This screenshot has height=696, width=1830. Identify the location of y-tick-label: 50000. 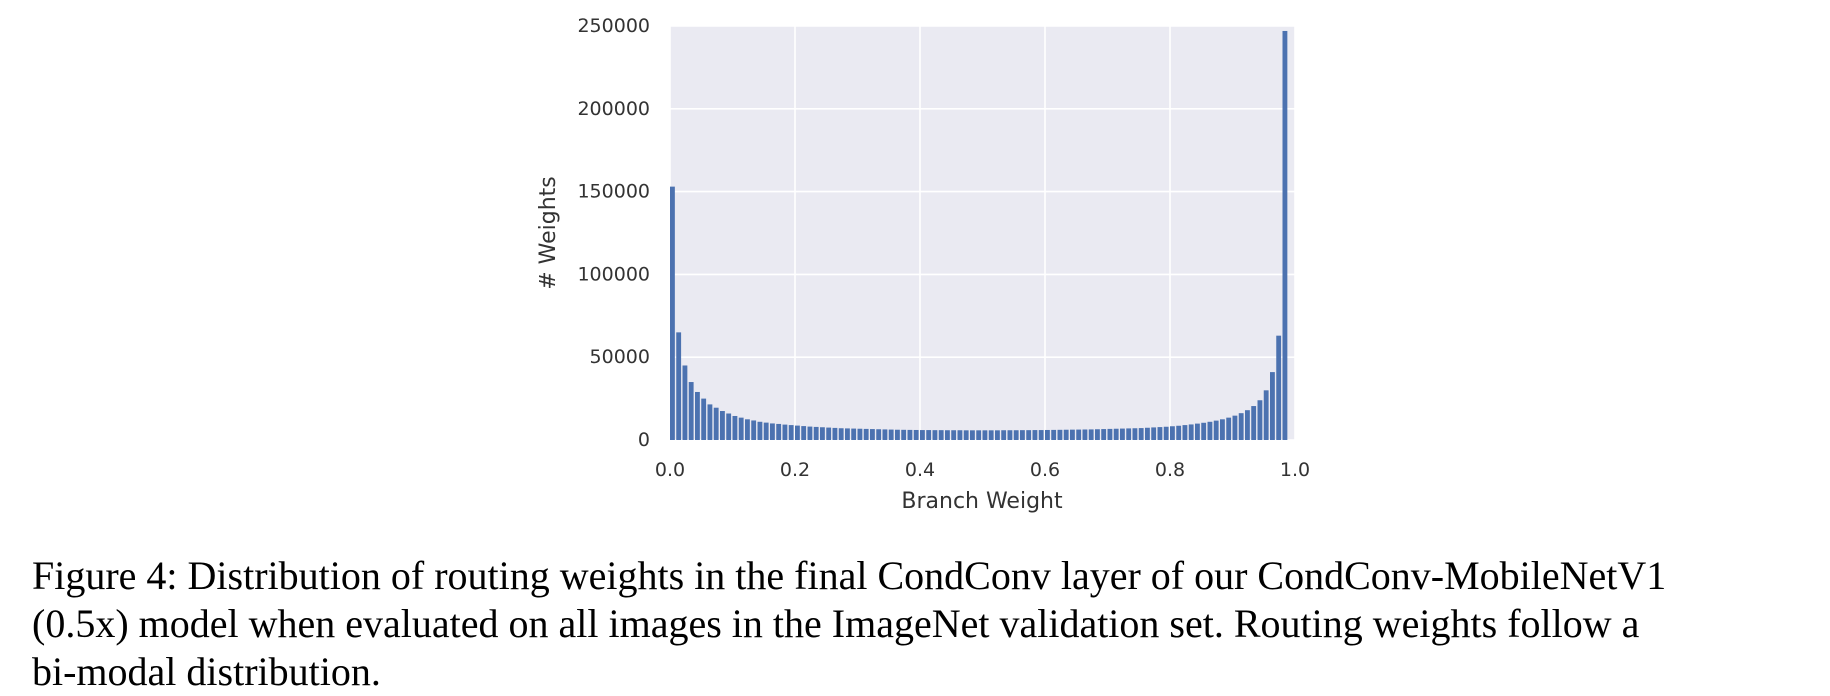
(620, 357).